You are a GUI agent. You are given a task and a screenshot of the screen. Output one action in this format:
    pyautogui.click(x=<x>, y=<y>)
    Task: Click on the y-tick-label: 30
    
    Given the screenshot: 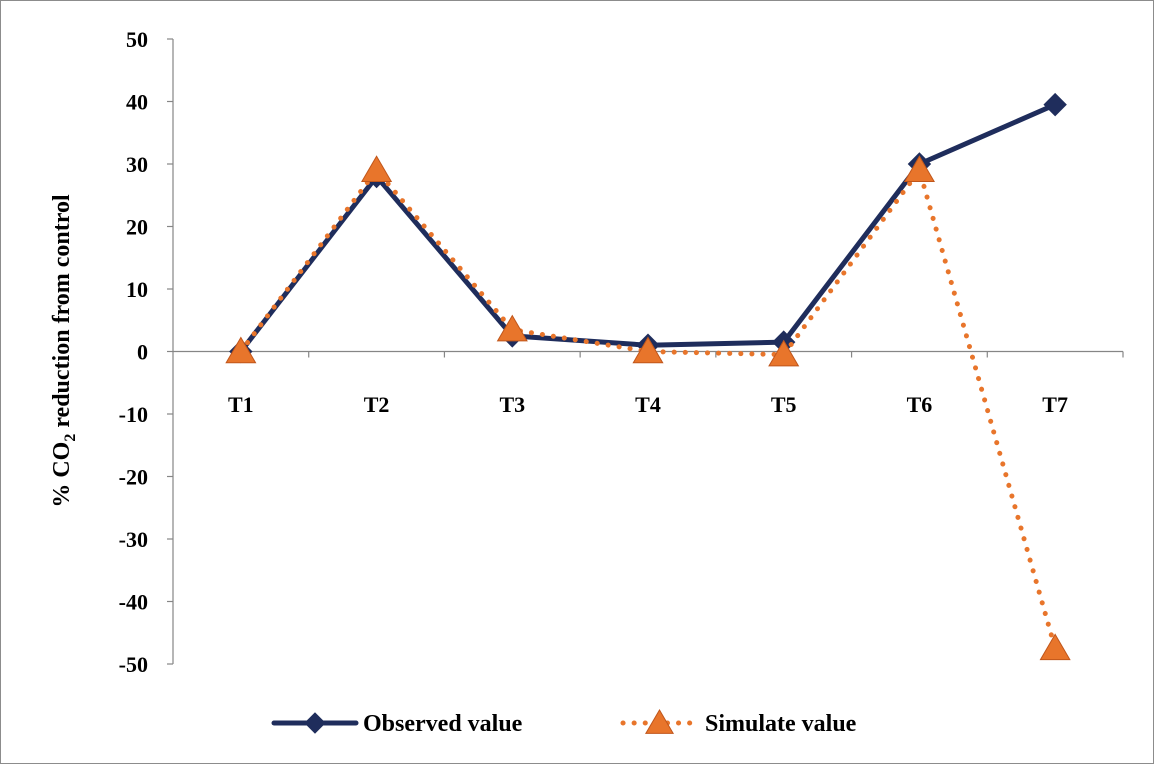 What is the action you would take?
    pyautogui.click(x=137, y=164)
    